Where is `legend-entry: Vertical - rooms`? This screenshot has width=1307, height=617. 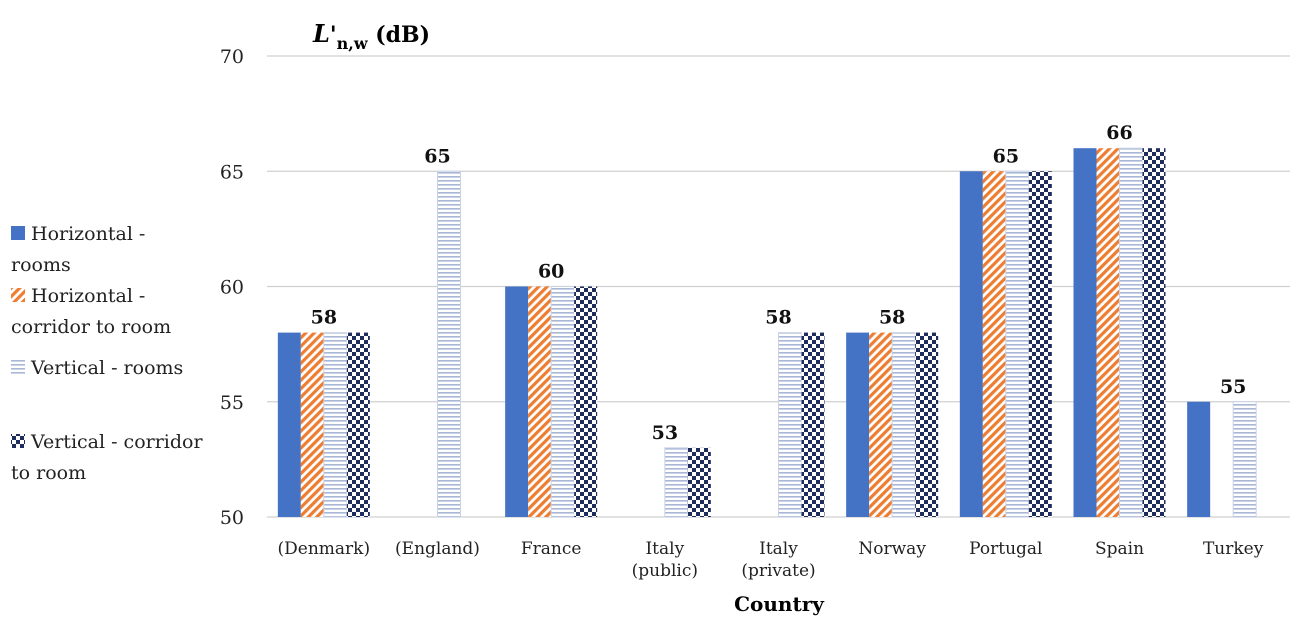 legend-entry: Vertical - rooms is located at coordinates (106, 368).